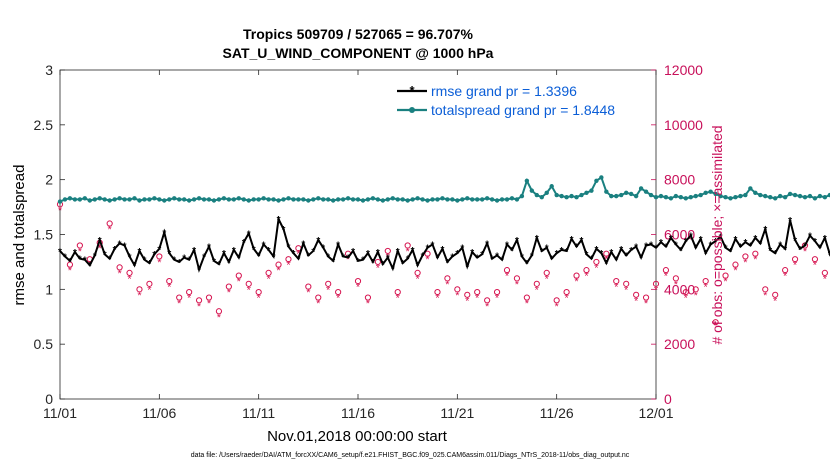 This screenshot has width=830, height=470. I want to click on y-right-tick-label: 10000, so click(683, 125).